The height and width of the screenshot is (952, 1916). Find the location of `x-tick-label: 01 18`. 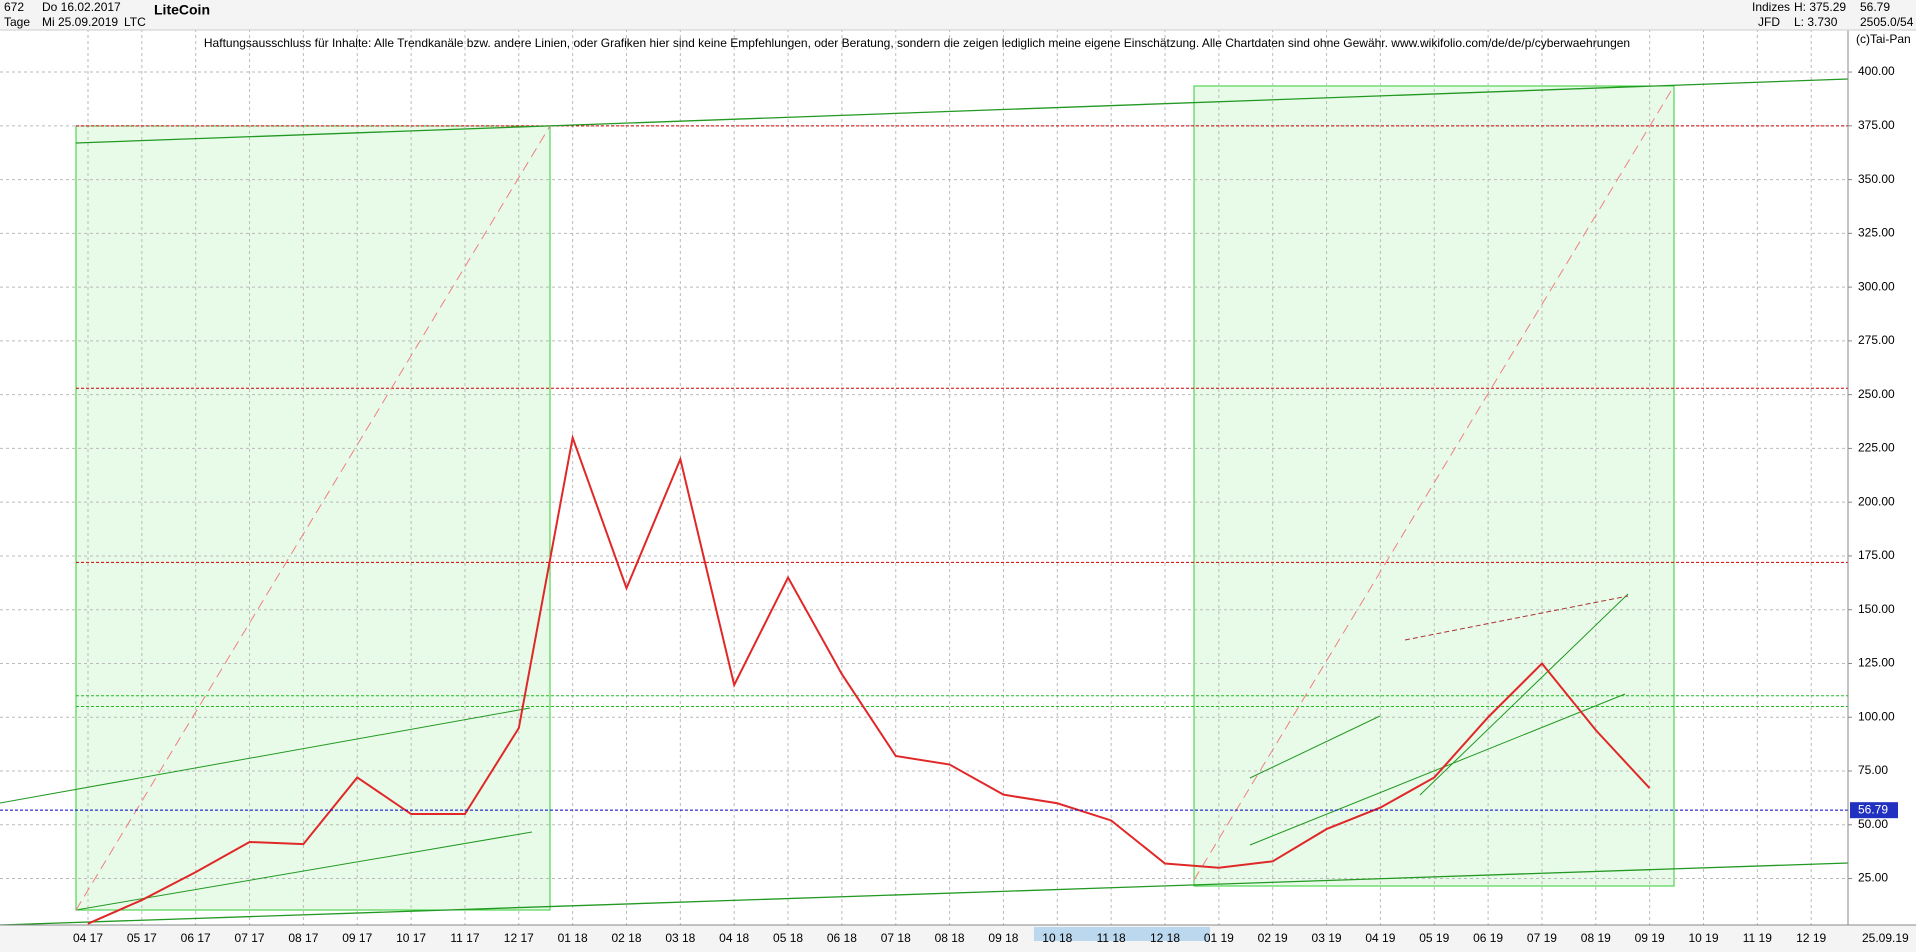

x-tick-label: 01 18 is located at coordinates (573, 938).